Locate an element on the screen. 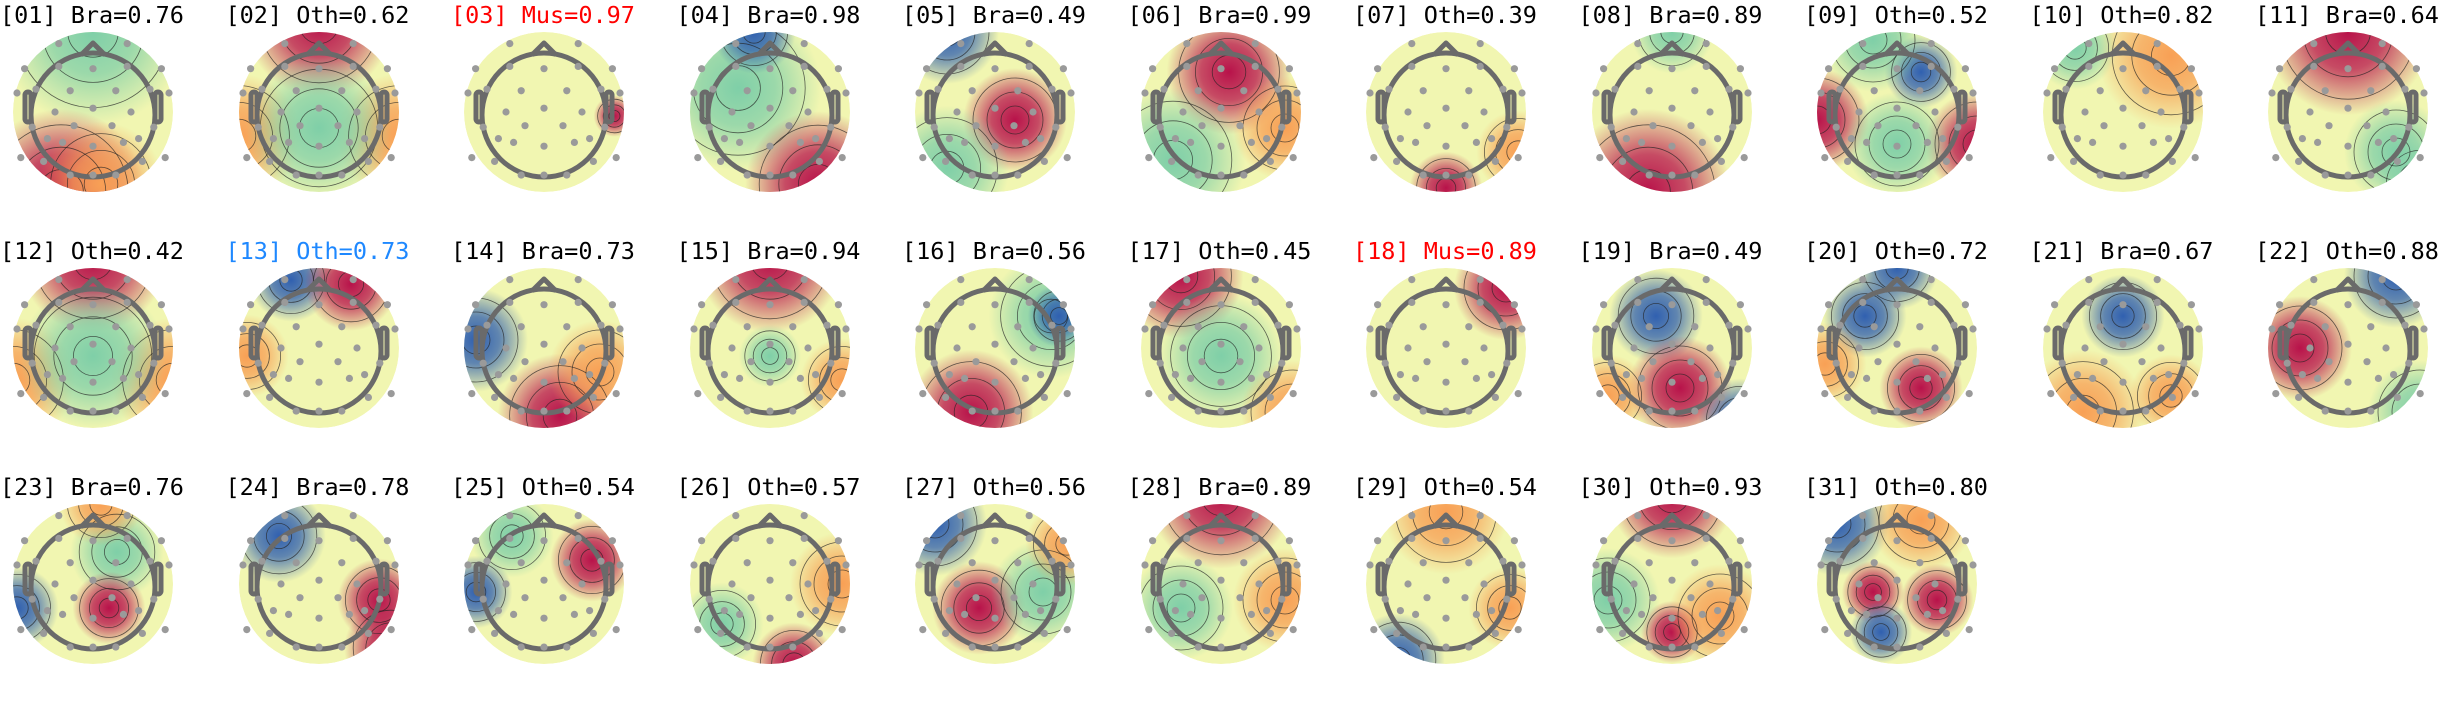 The width and height of the screenshot is (2438, 708). ica-component-23: [23] Bra=0.76 is located at coordinates (112, 590).